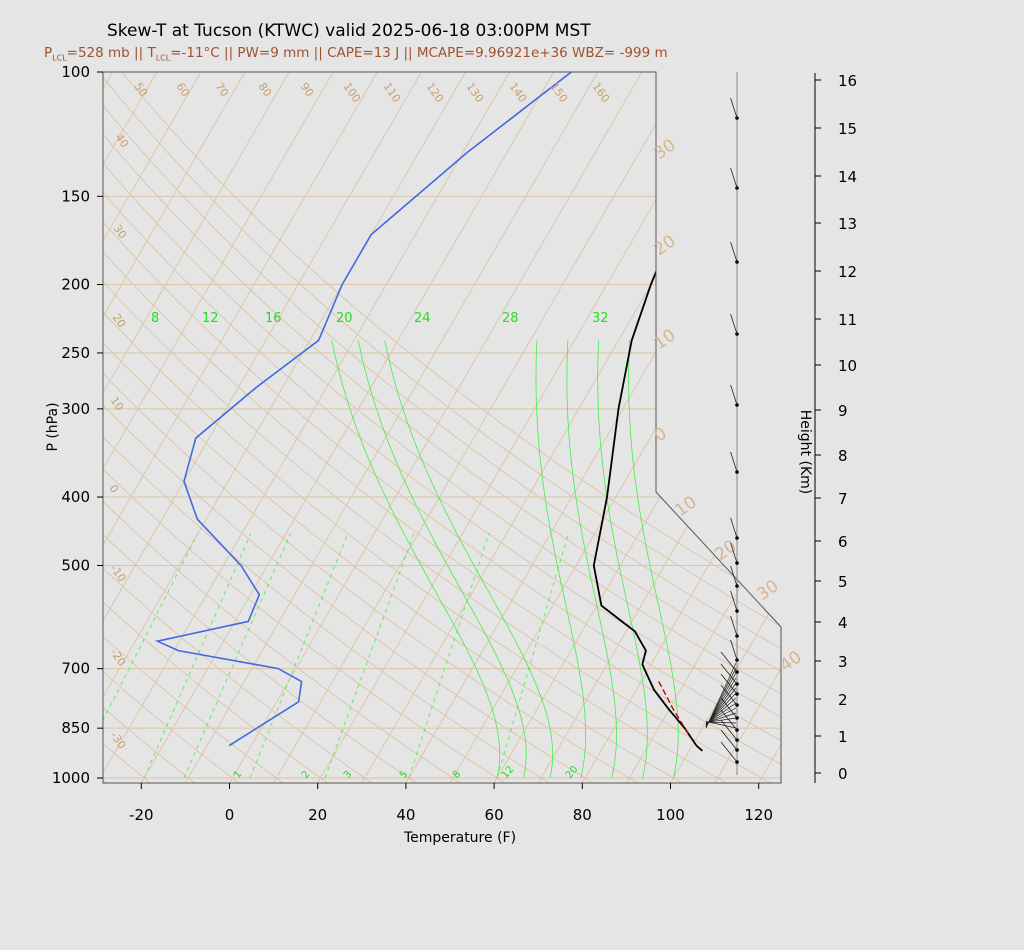 This screenshot has width=1024, height=950. What do you see at coordinates (805, 452) in the screenshot?
I see `height-axis-label: Height (Km)` at bounding box center [805, 452].